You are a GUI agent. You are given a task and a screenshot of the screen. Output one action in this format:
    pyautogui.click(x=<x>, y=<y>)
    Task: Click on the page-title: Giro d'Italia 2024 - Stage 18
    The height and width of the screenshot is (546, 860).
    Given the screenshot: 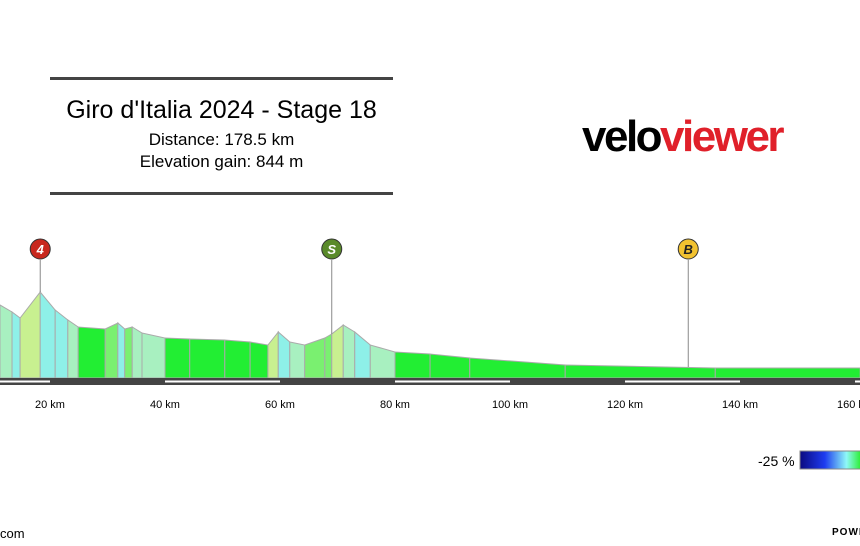 What is the action you would take?
    pyautogui.click(x=221, y=110)
    